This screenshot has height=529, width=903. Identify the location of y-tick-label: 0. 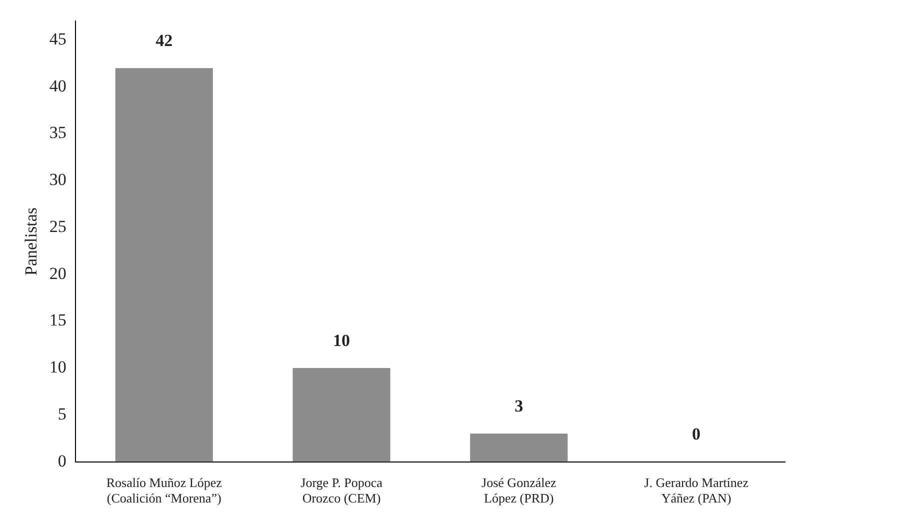
(62, 460).